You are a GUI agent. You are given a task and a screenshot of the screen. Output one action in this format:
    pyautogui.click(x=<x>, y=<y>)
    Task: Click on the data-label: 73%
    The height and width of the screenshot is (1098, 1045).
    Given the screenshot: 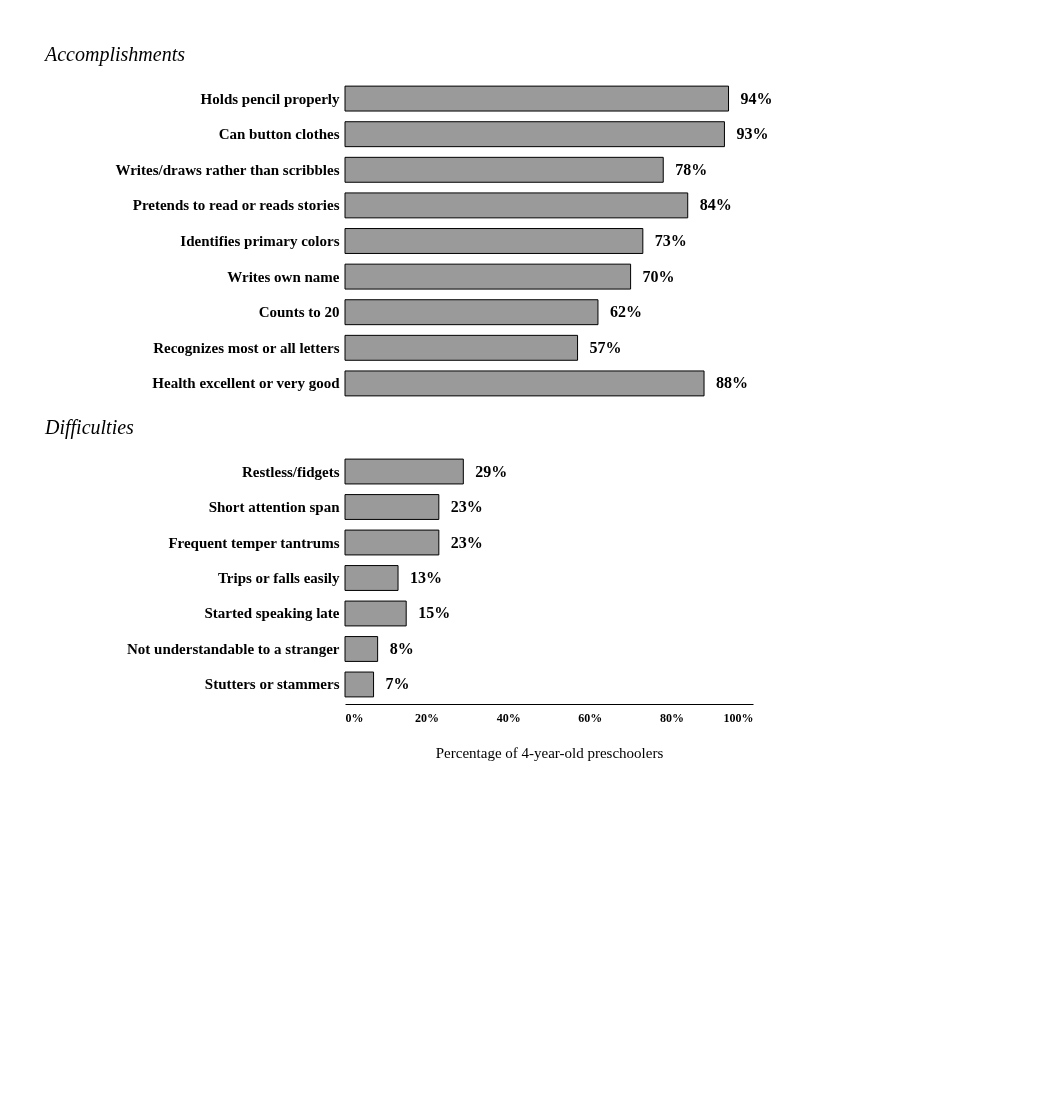 What is the action you would take?
    pyautogui.click(x=670, y=240)
    